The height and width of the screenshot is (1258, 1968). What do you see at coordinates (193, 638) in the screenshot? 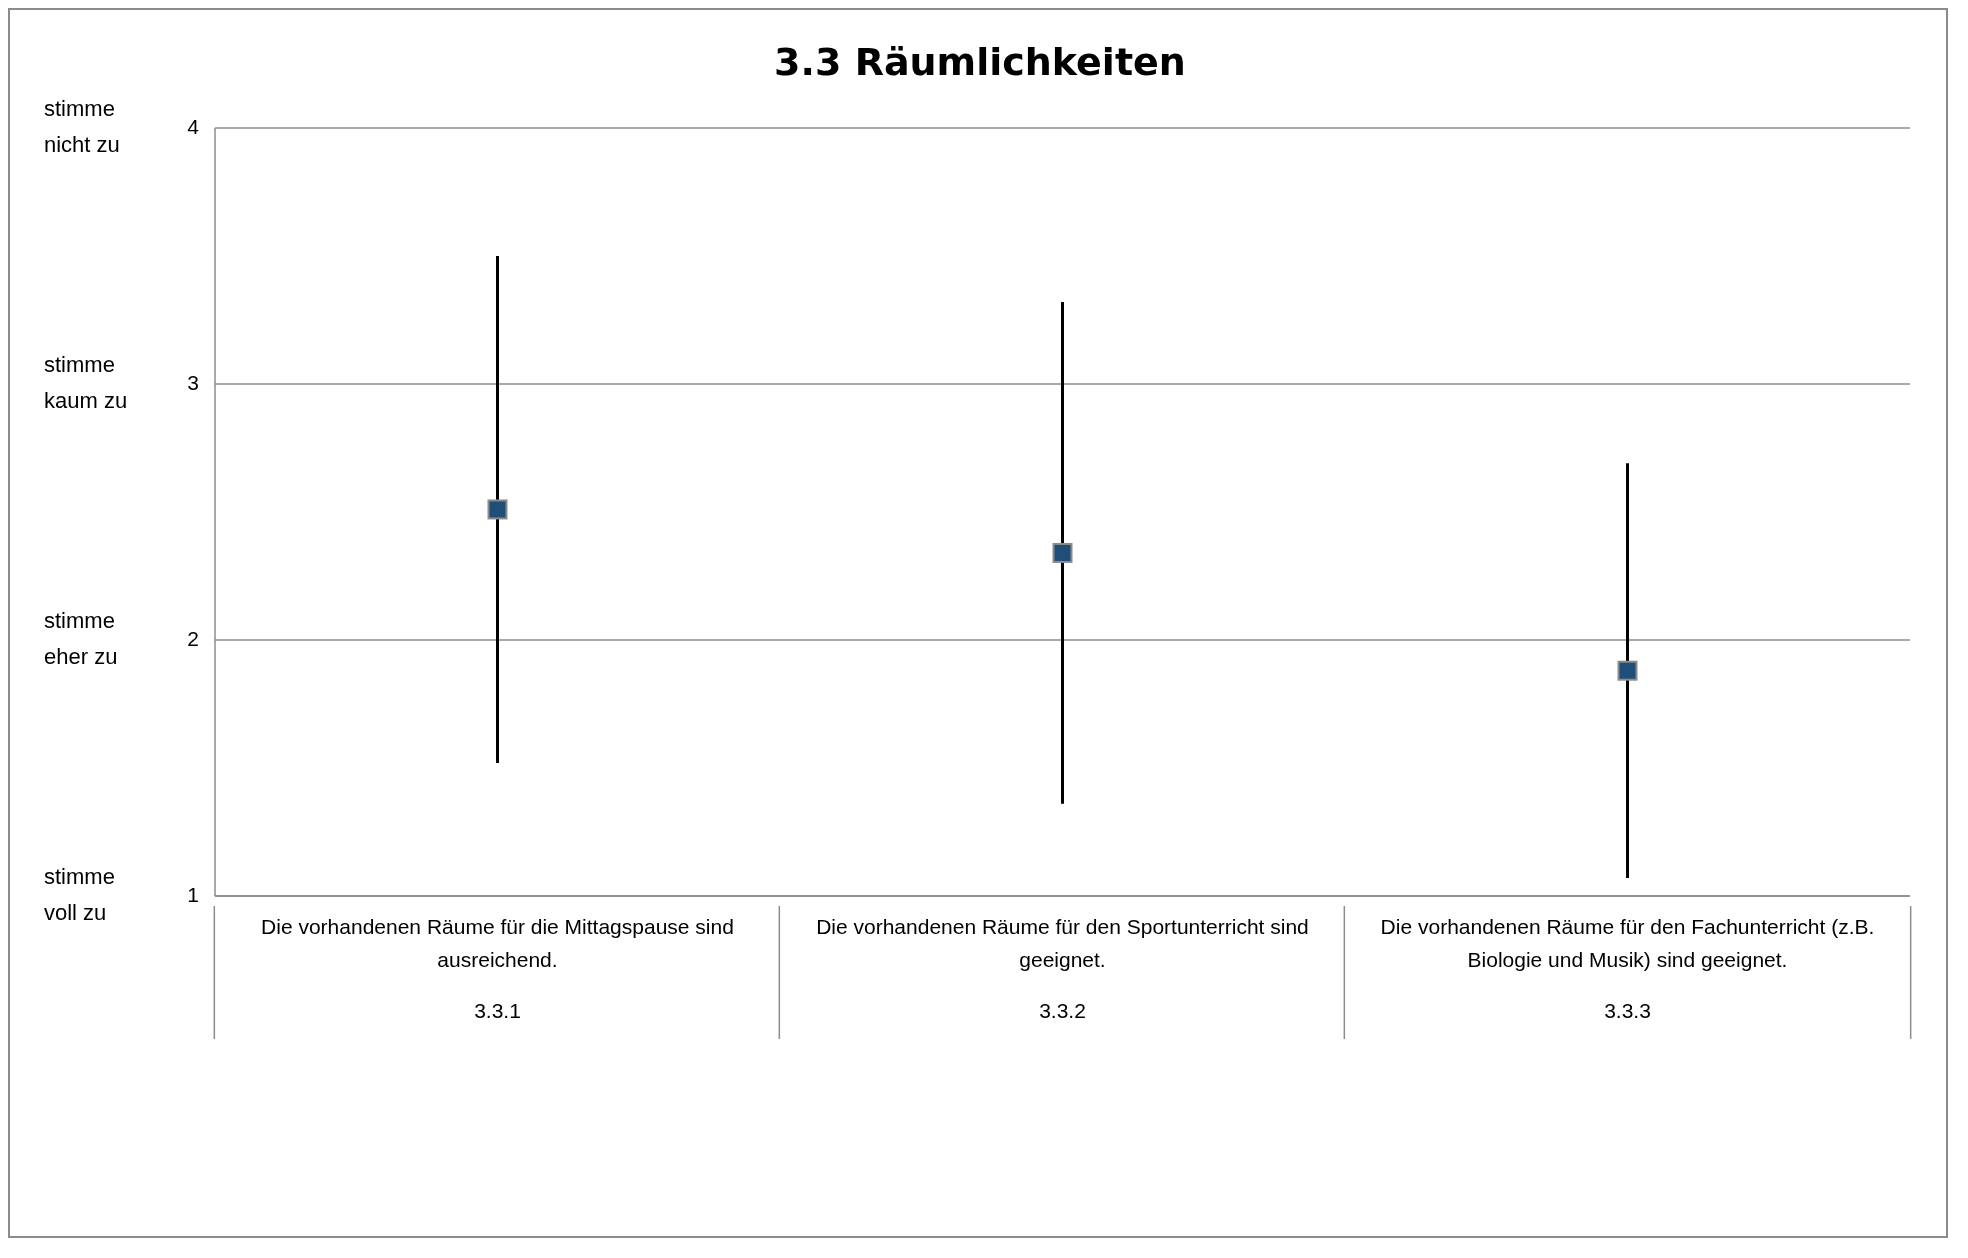
I see `y-tick-label: 2` at bounding box center [193, 638].